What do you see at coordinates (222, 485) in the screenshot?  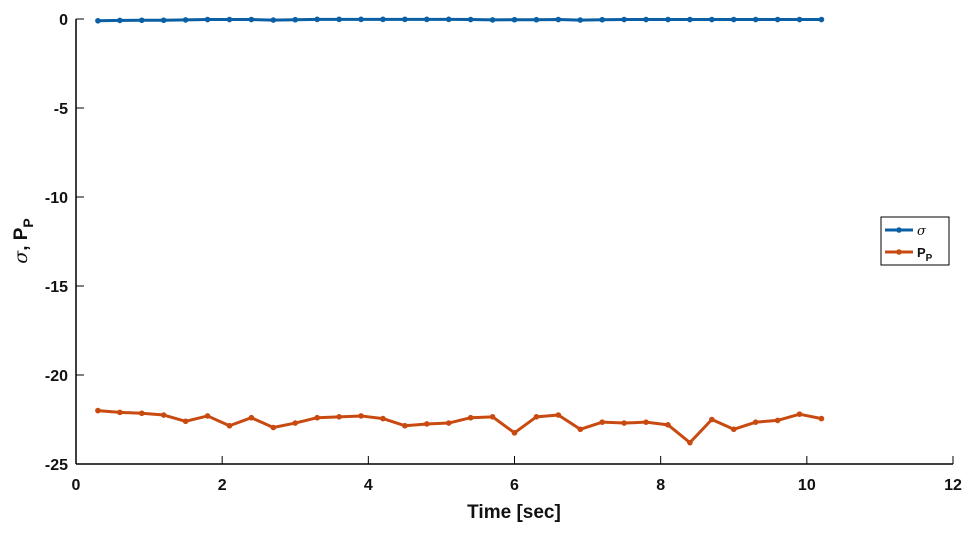 I see `x-tick-label: 2` at bounding box center [222, 485].